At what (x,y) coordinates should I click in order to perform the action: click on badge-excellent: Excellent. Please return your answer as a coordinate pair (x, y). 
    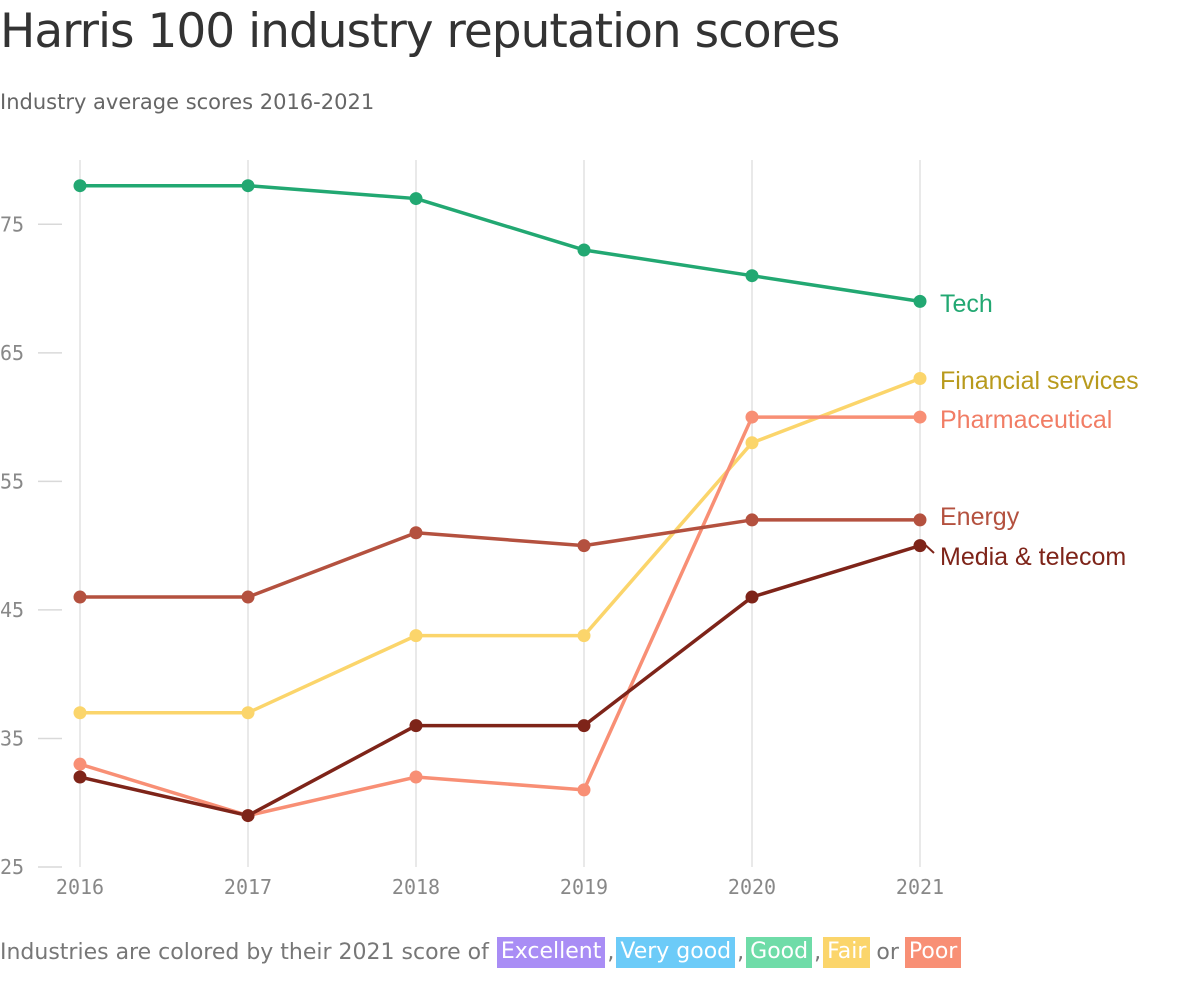
    Looking at the image, I should click on (551, 952).